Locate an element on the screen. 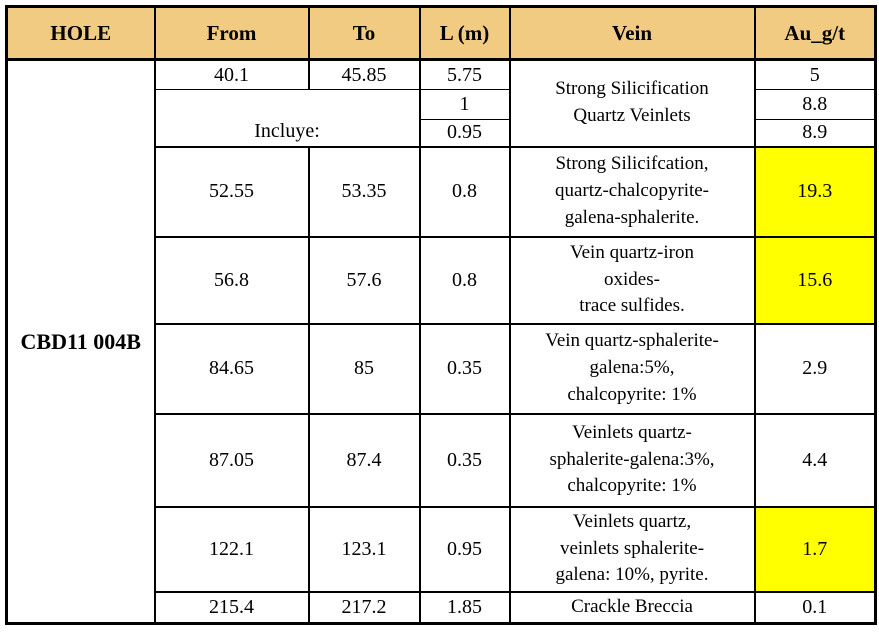  cell-to: 123.1 is located at coordinates (364, 549).